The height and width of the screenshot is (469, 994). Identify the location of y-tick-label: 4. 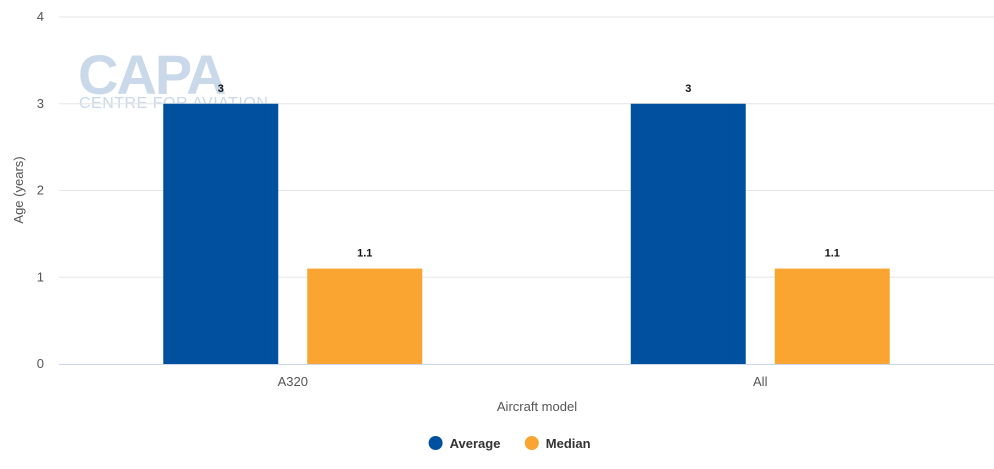
(40, 16).